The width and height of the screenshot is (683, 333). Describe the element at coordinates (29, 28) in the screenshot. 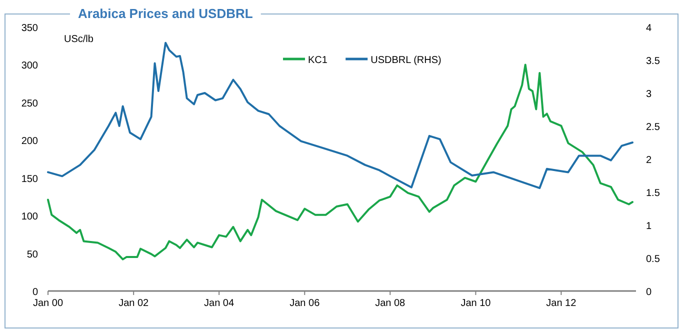

I see `y-tick-label: 350` at that location.